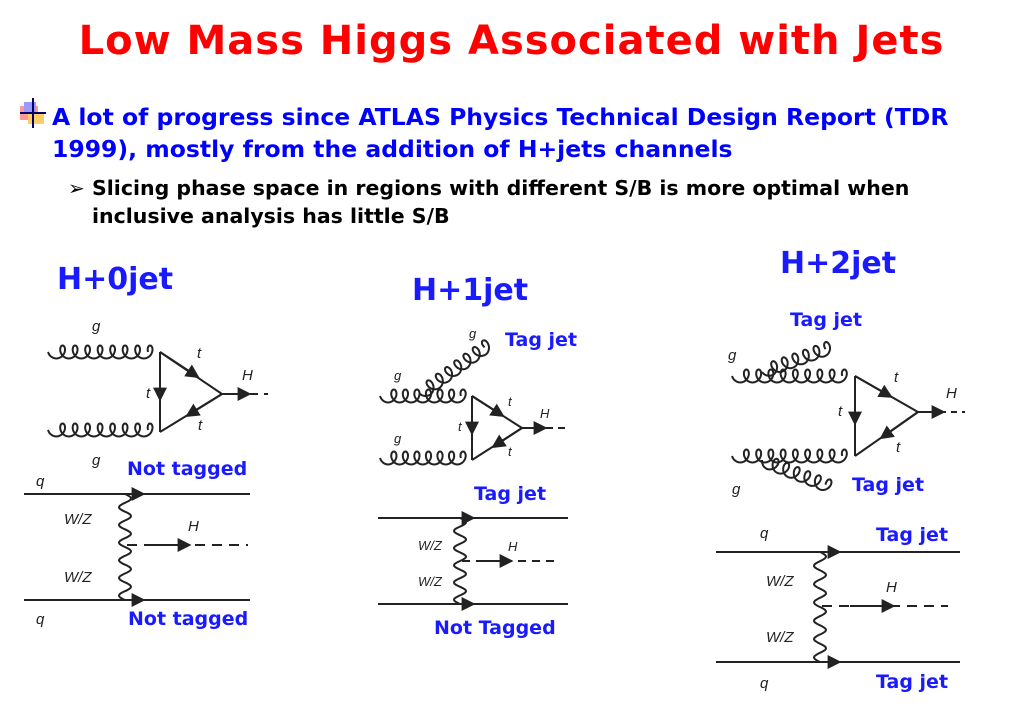  I want to click on slide-title: Low Mass Higgs Associated with Jets, so click(511, 41).